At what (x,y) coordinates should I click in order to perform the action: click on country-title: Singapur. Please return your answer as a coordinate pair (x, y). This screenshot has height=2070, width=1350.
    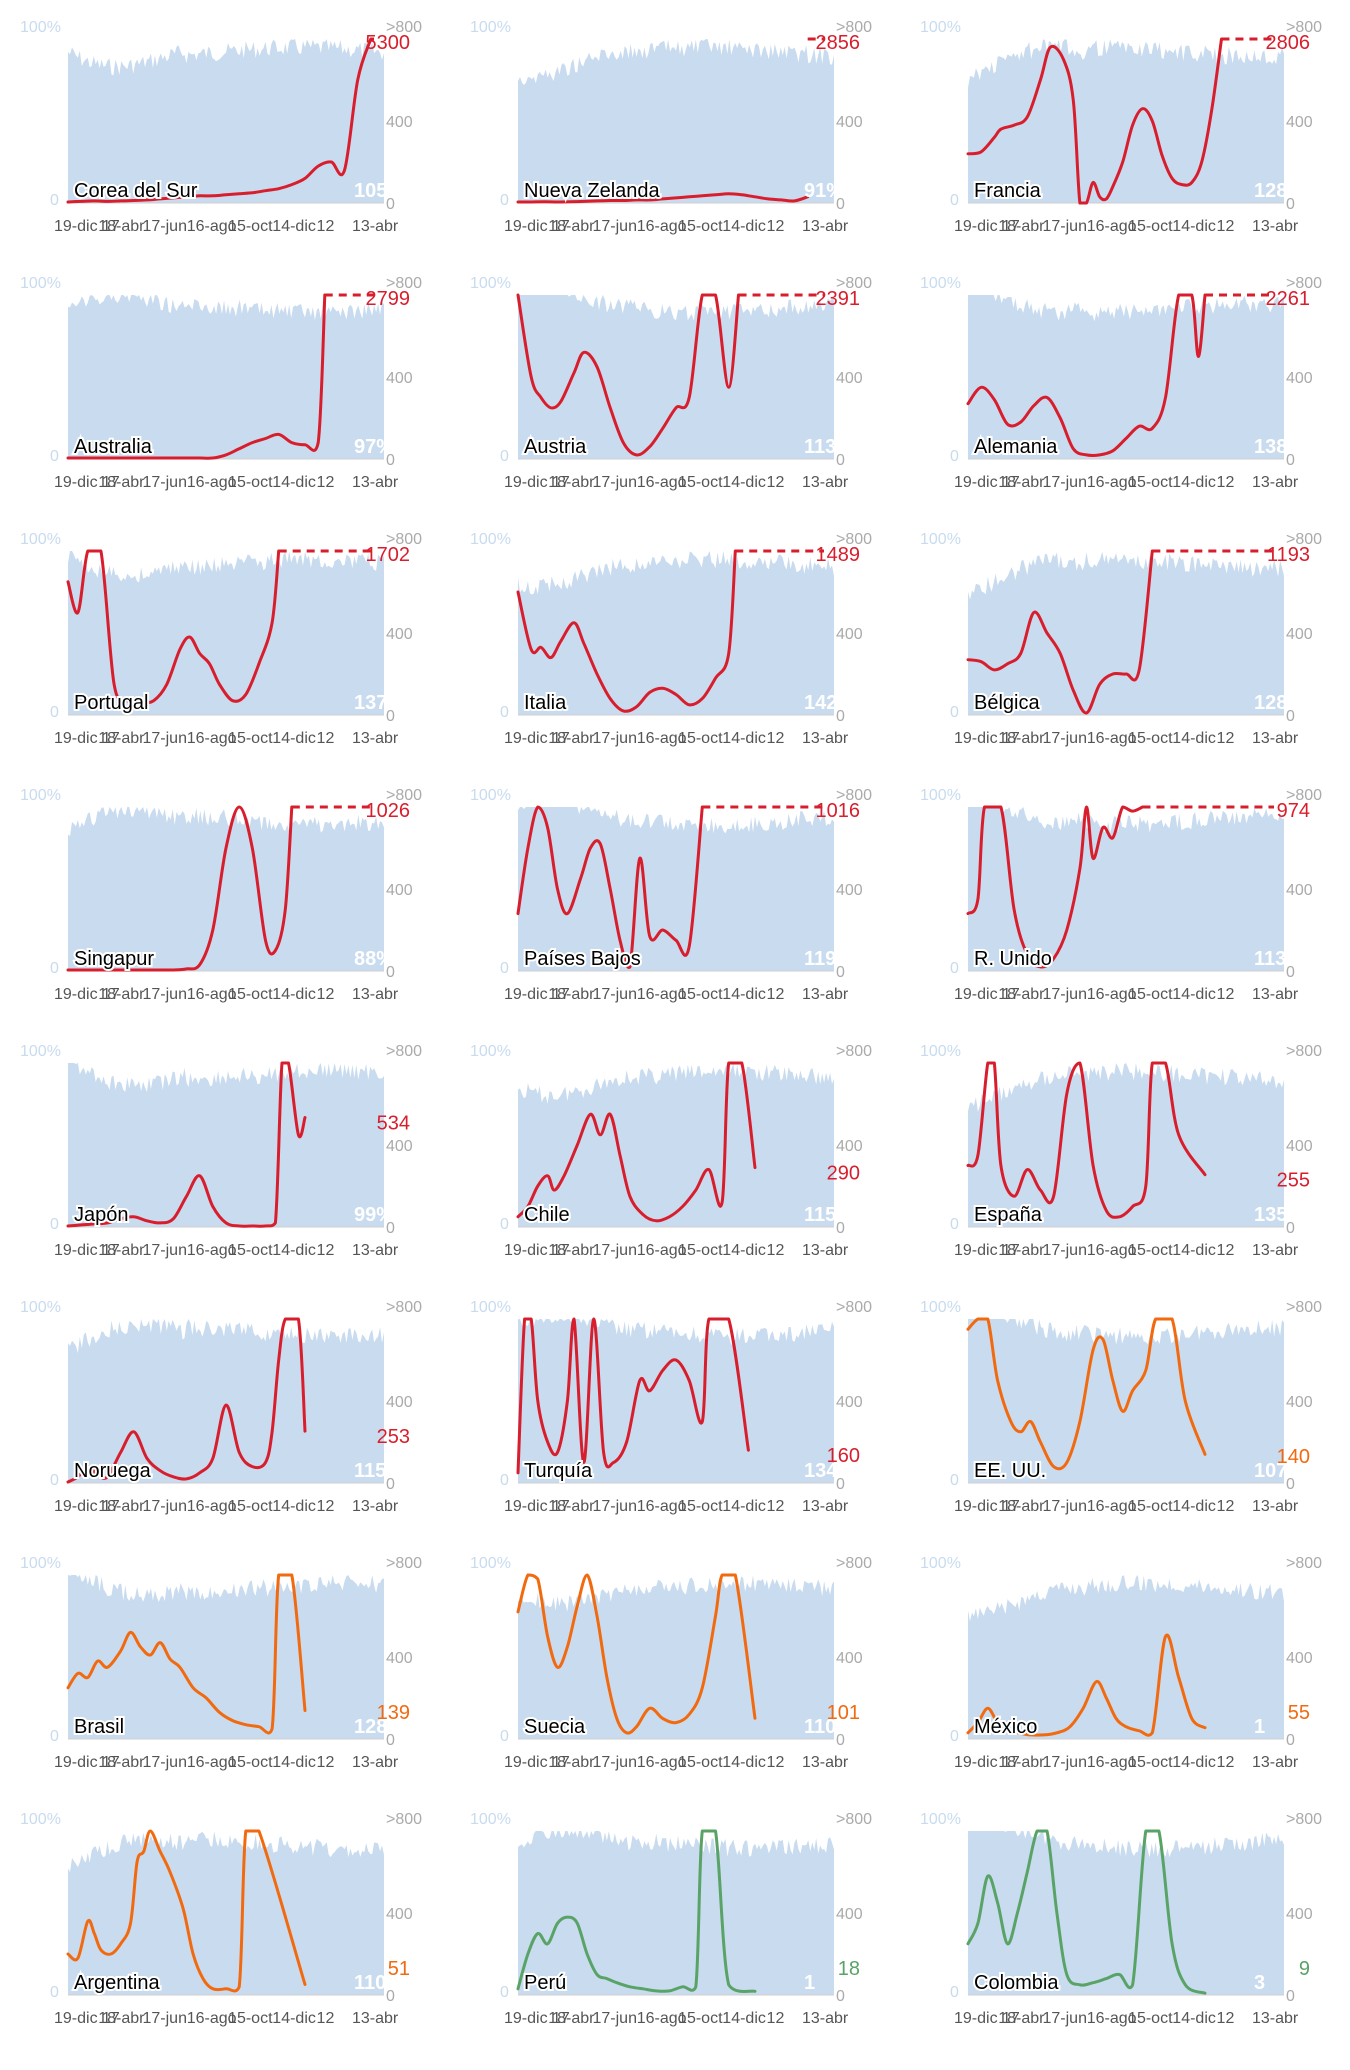
    Looking at the image, I should click on (114, 959).